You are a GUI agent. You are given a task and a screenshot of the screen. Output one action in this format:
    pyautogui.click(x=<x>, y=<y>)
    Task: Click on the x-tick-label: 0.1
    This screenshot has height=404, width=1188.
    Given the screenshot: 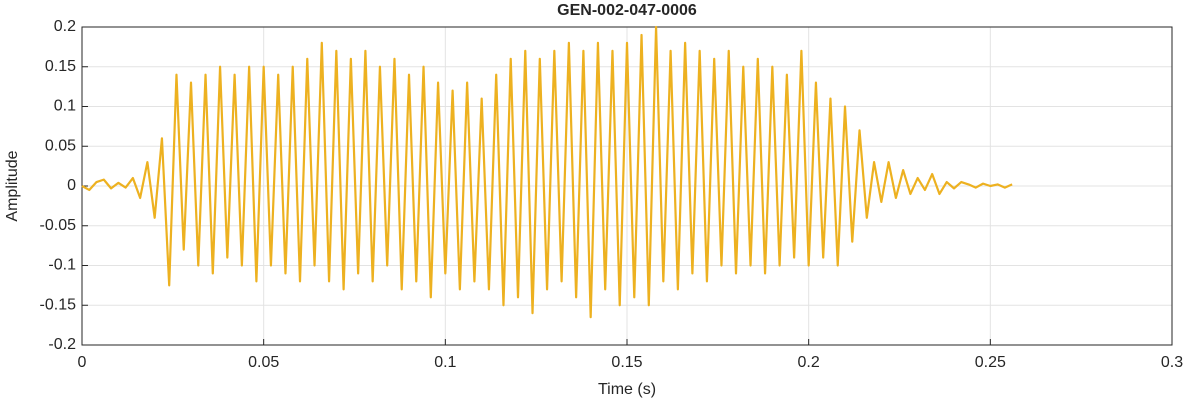 What is the action you would take?
    pyautogui.click(x=445, y=362)
    